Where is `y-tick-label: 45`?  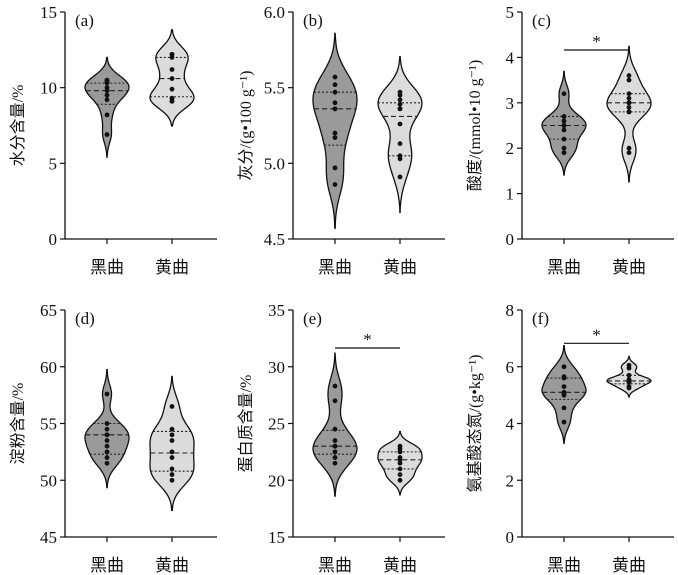 y-tick-label: 45 is located at coordinates (48, 537).